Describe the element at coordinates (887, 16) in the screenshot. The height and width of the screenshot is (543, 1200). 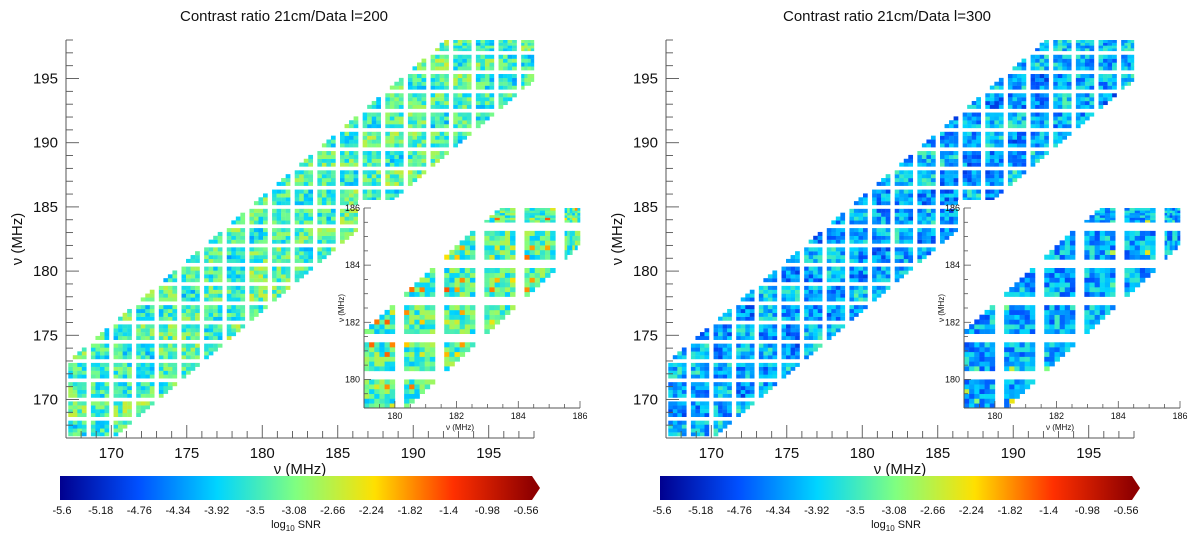
I see `chart-title: Contrast ratio 21cm/Data l=300` at that location.